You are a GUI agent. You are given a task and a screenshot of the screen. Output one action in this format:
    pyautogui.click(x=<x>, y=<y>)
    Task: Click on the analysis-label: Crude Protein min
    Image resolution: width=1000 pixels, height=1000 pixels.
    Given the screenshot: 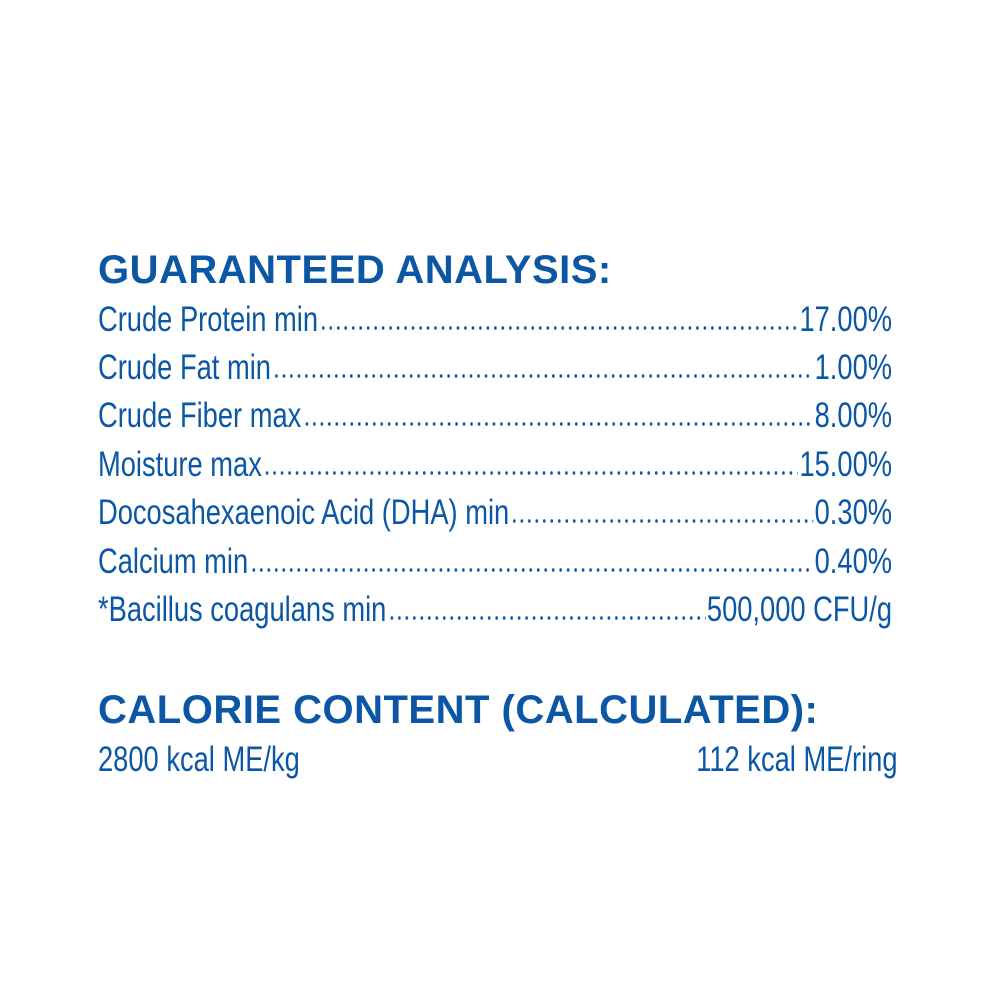 What is the action you would take?
    pyautogui.click(x=208, y=319)
    